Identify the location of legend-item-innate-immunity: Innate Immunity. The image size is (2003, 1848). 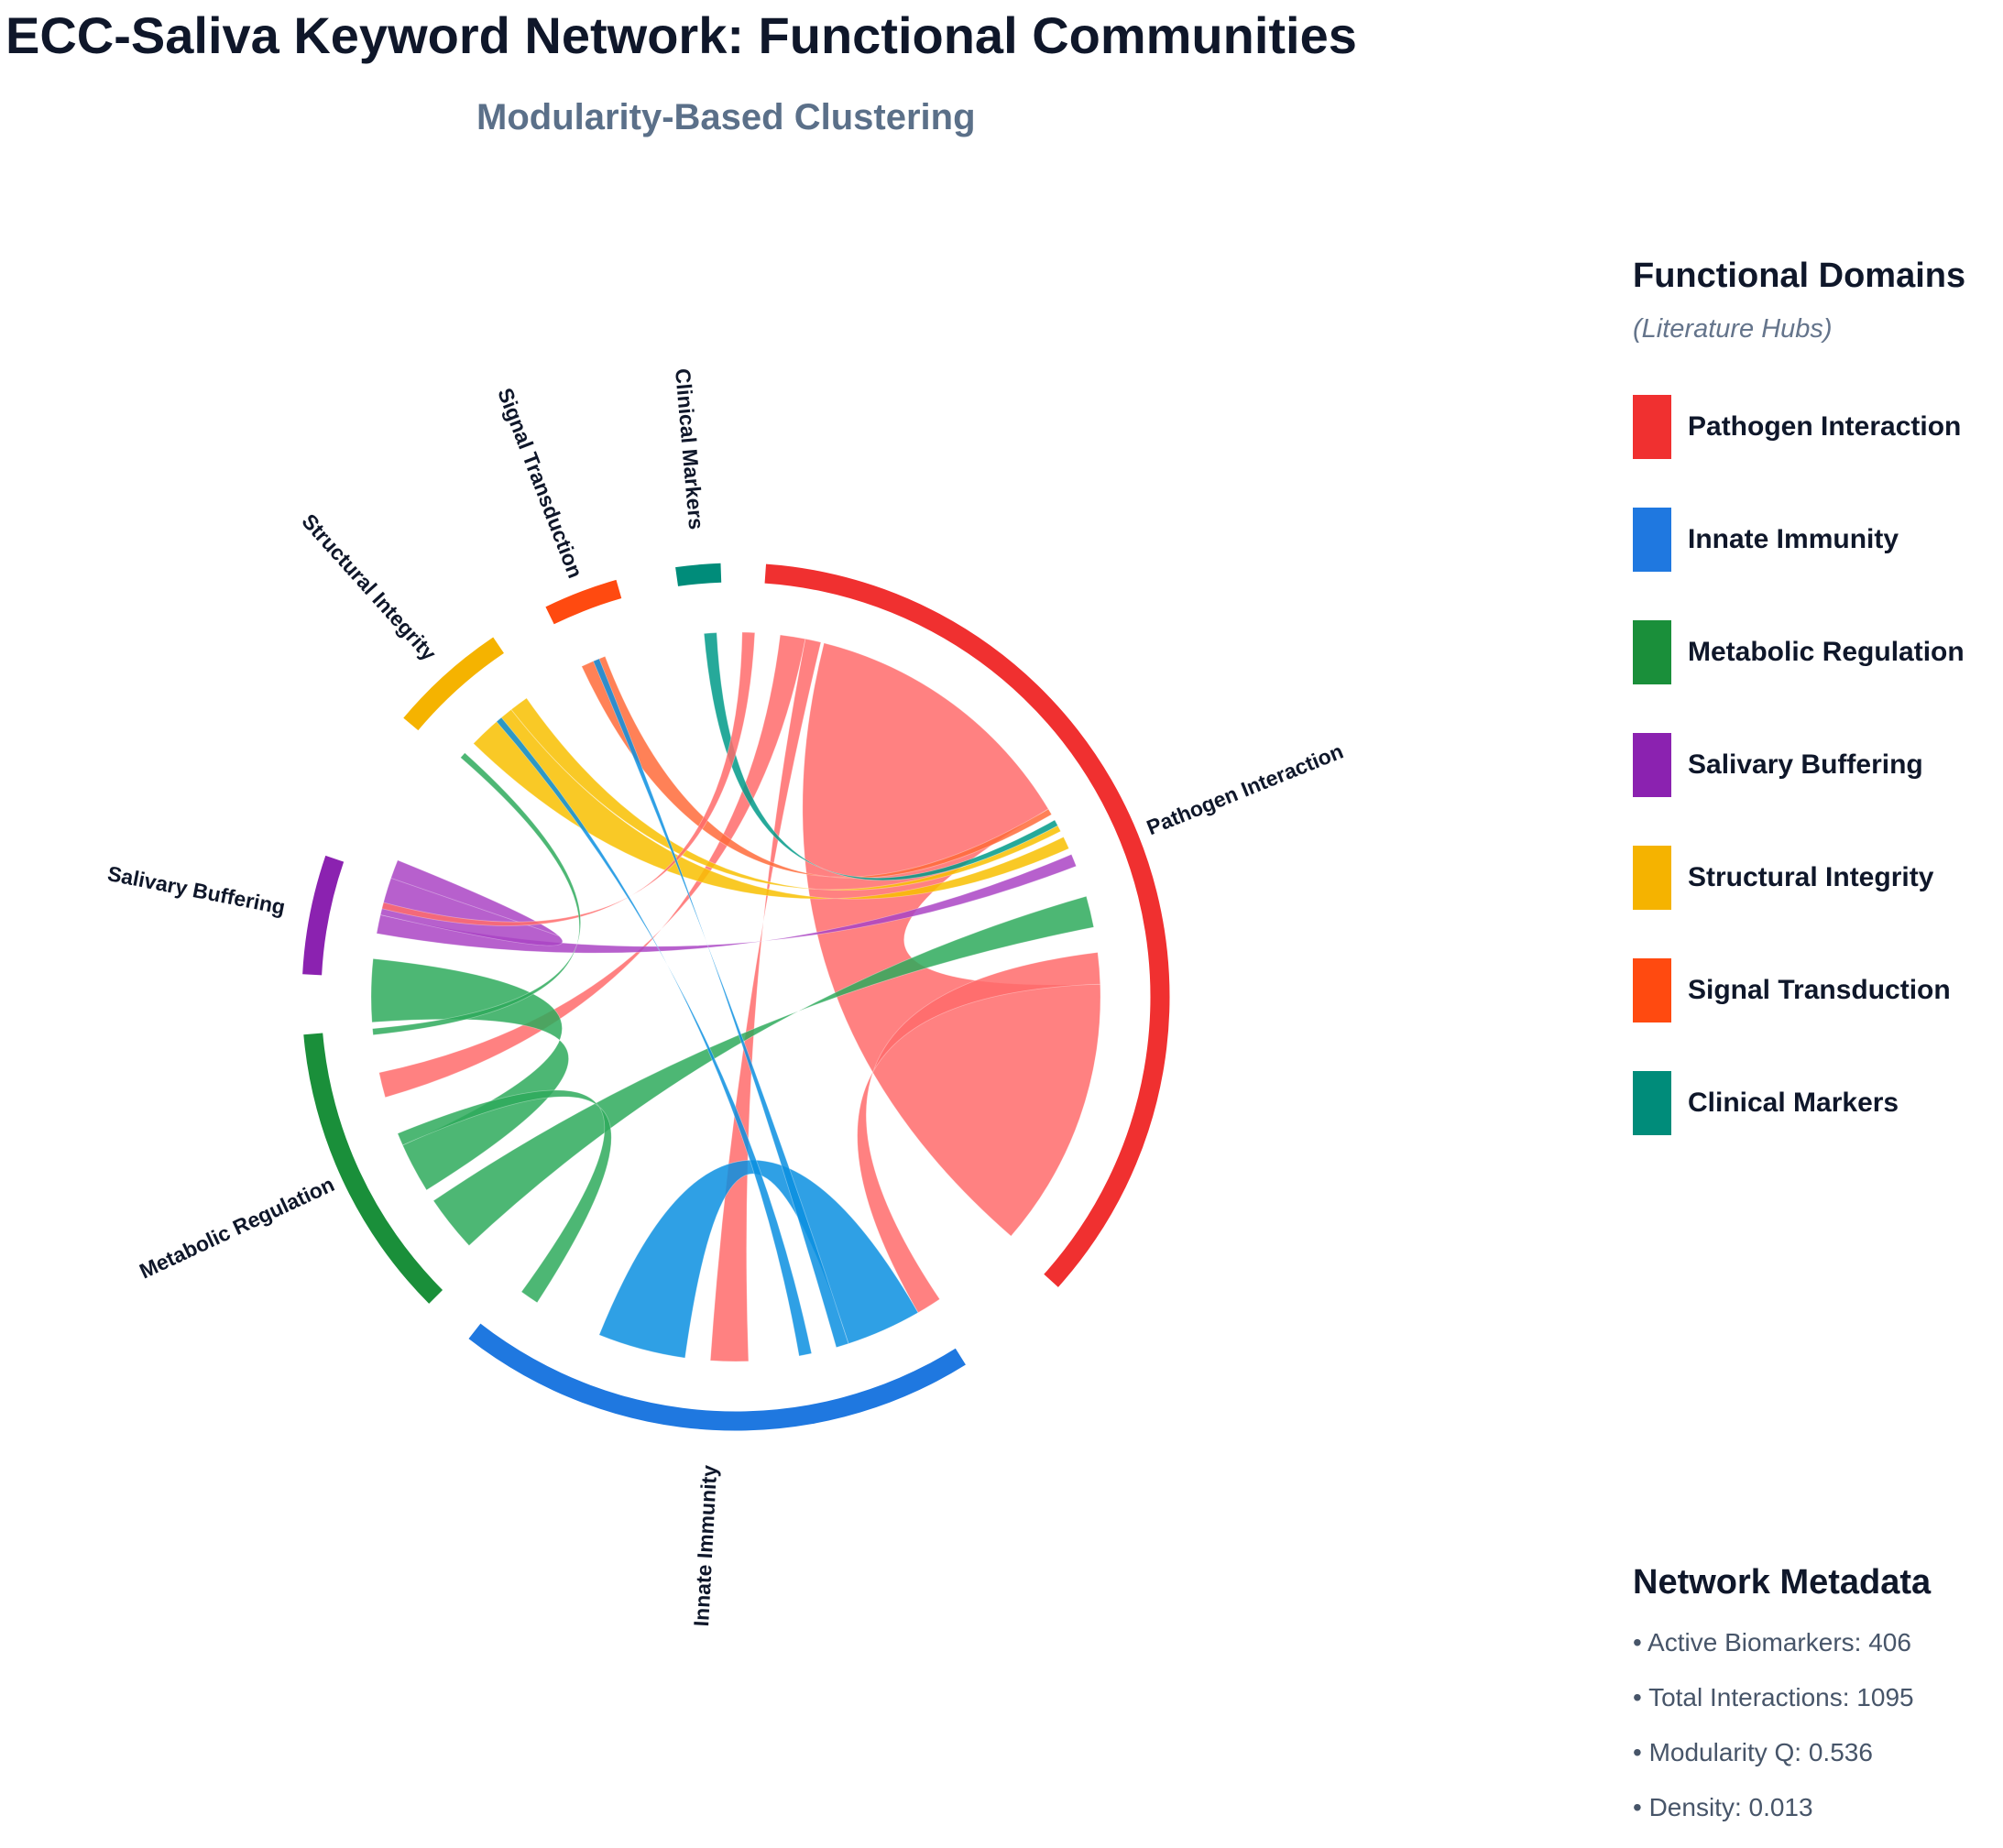
(1816, 539).